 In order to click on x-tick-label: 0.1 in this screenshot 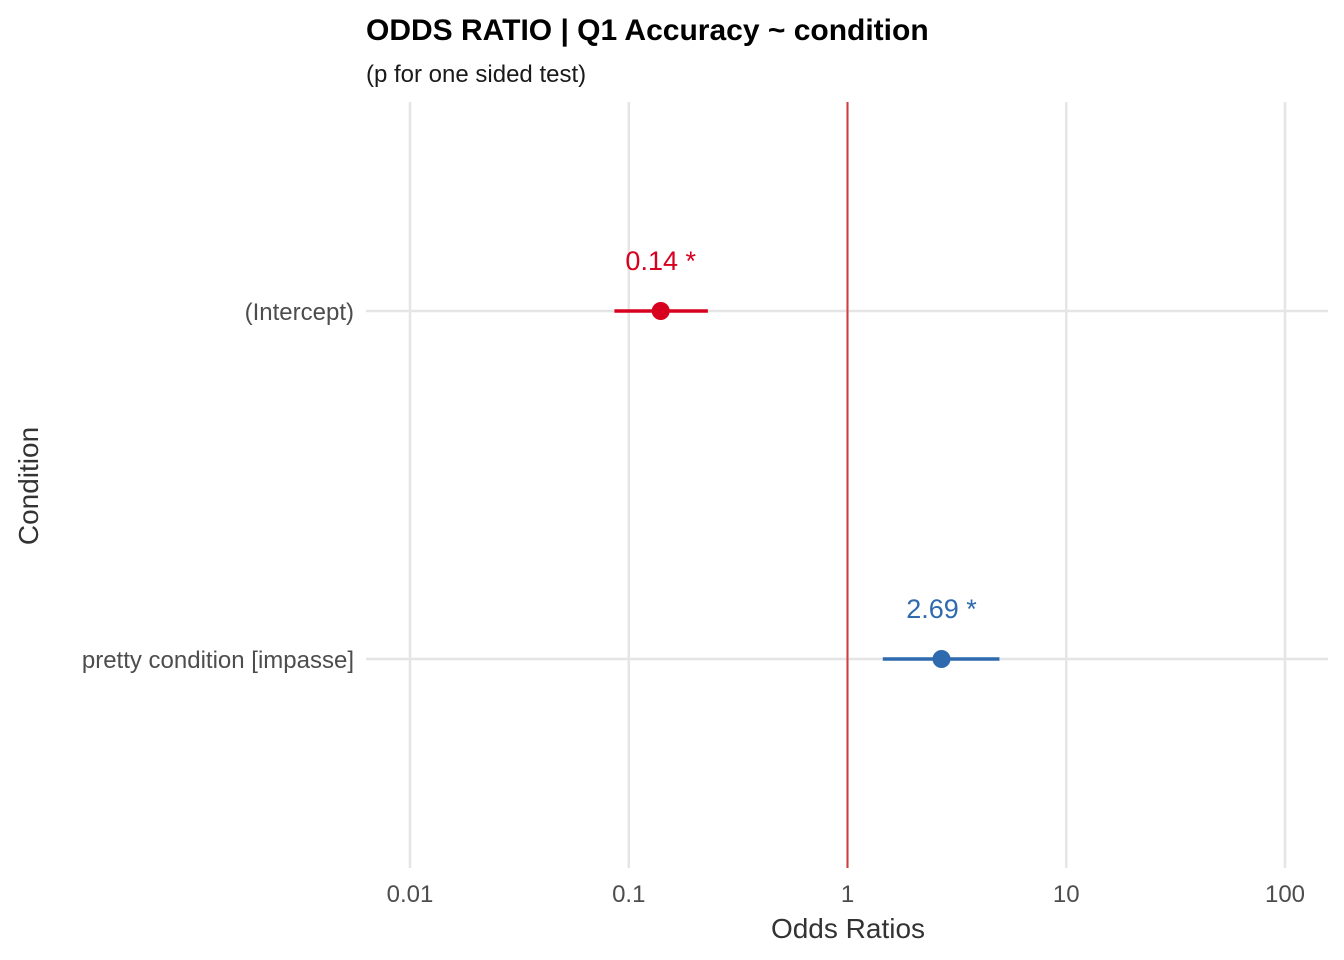, I will do `click(628, 894)`.